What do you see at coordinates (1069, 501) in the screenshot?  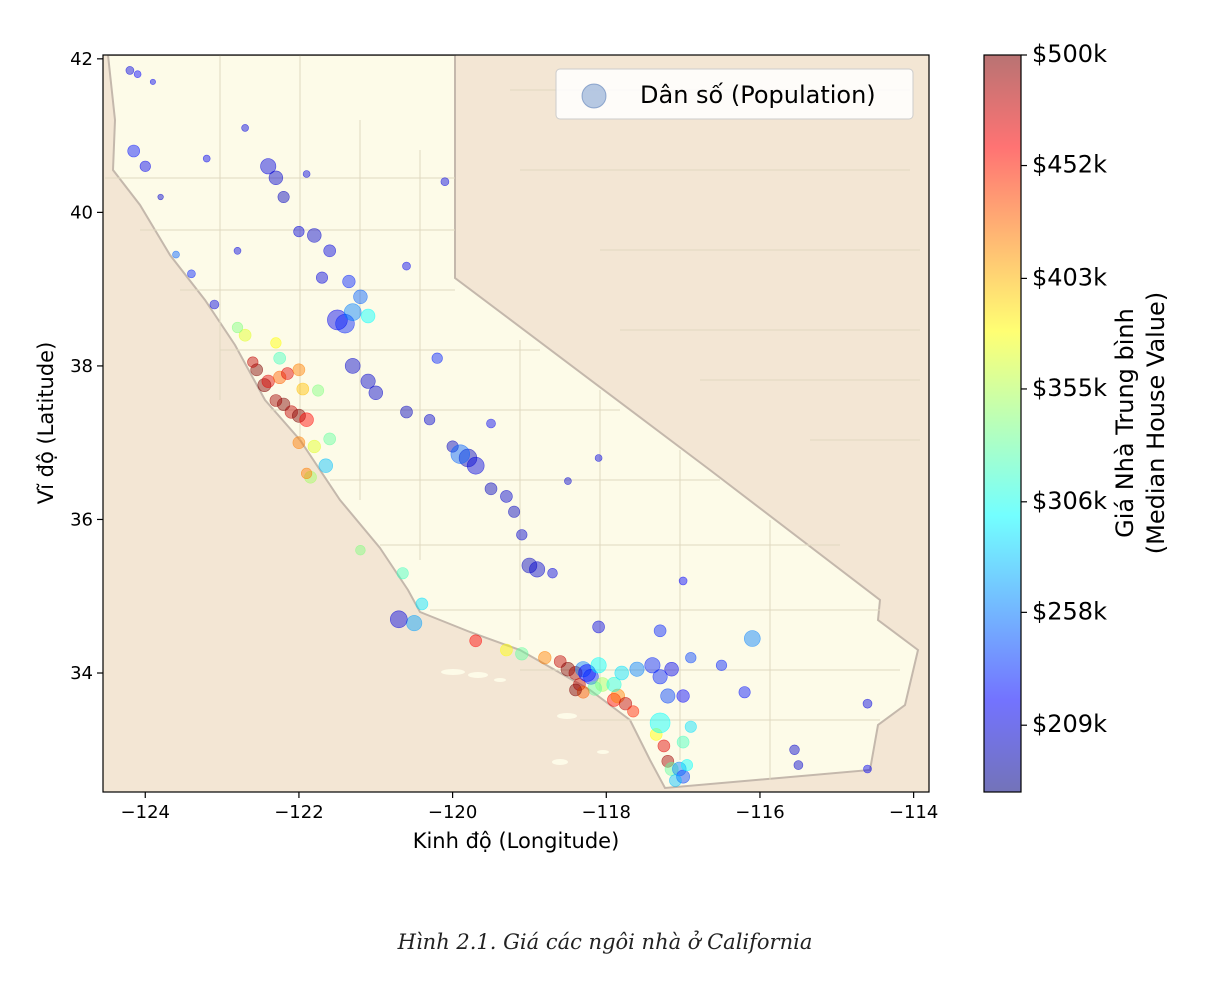 I see `colorbar-tick-label: $306k` at bounding box center [1069, 501].